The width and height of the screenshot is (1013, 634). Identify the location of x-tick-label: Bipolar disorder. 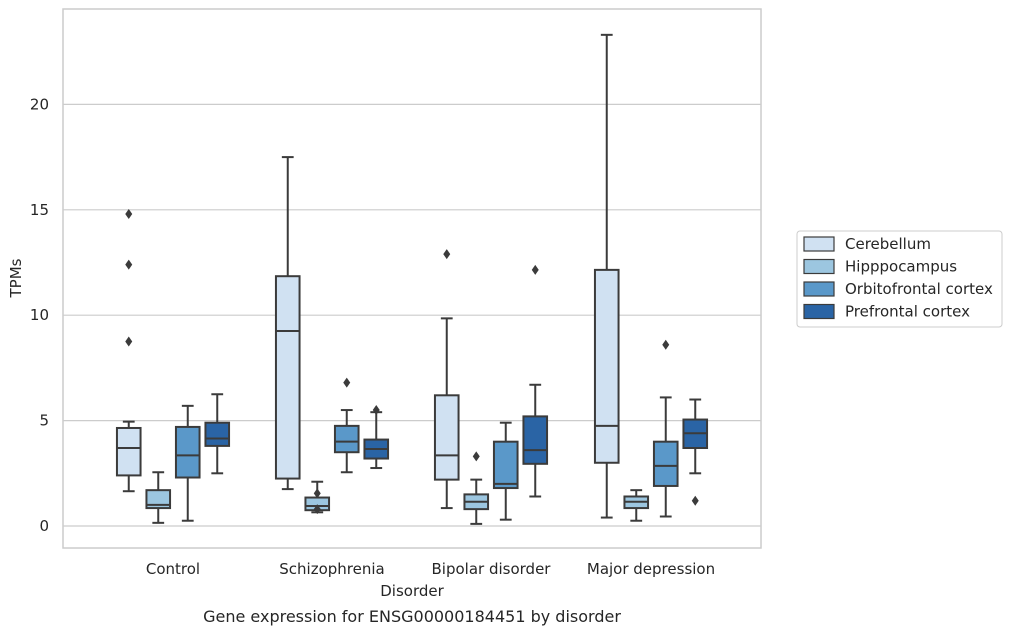
(492, 569).